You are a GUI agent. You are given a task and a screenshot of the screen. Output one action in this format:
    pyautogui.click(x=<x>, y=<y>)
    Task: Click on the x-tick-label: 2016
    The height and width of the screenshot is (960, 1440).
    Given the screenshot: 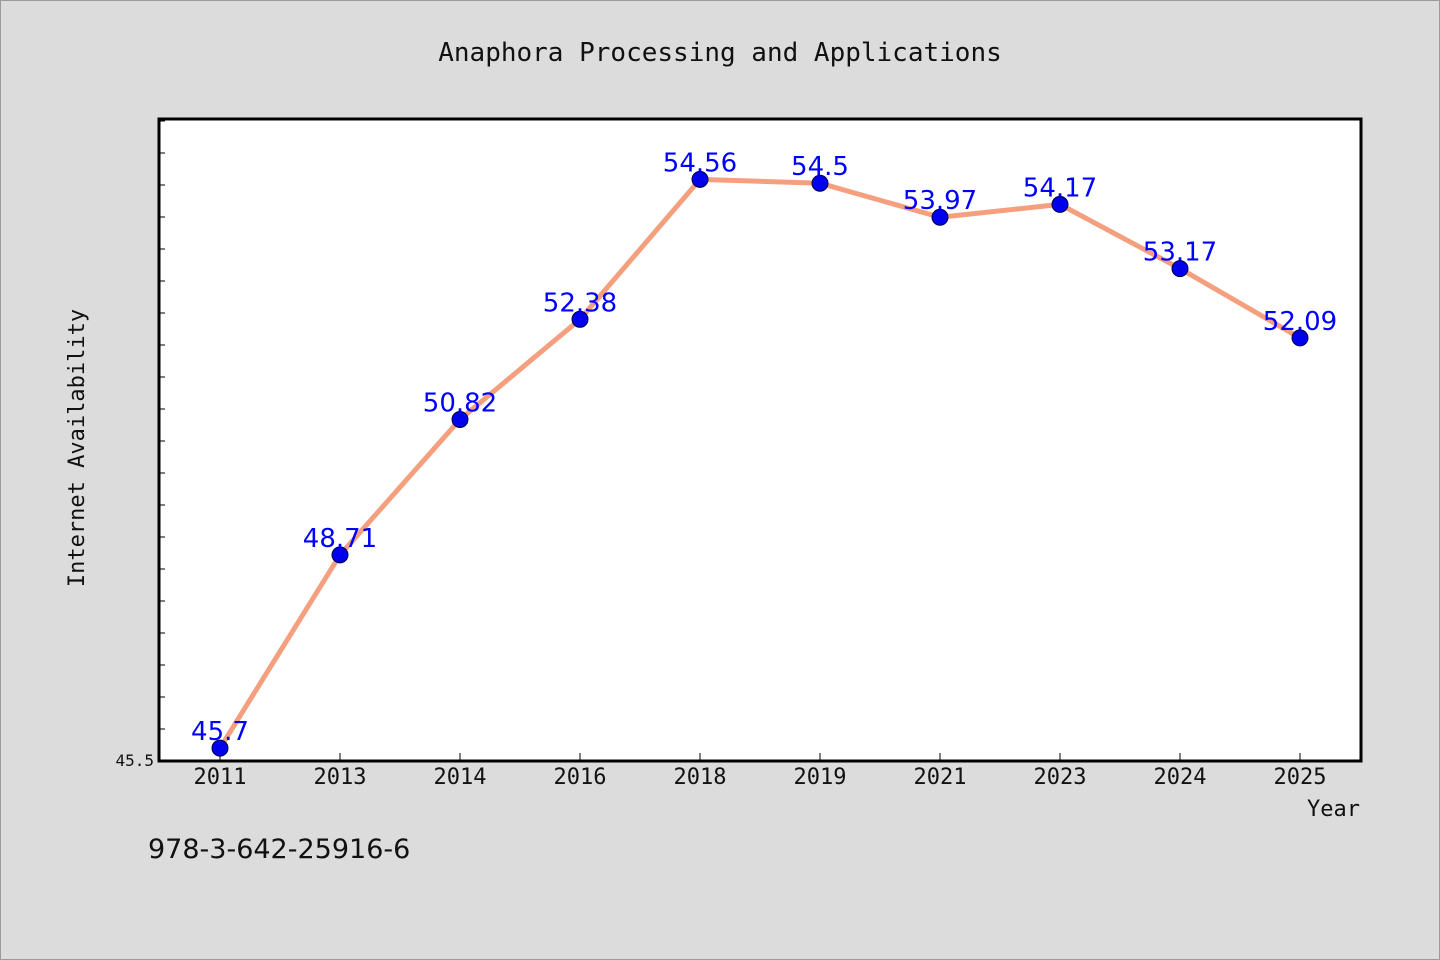 What is the action you would take?
    pyautogui.click(x=580, y=777)
    